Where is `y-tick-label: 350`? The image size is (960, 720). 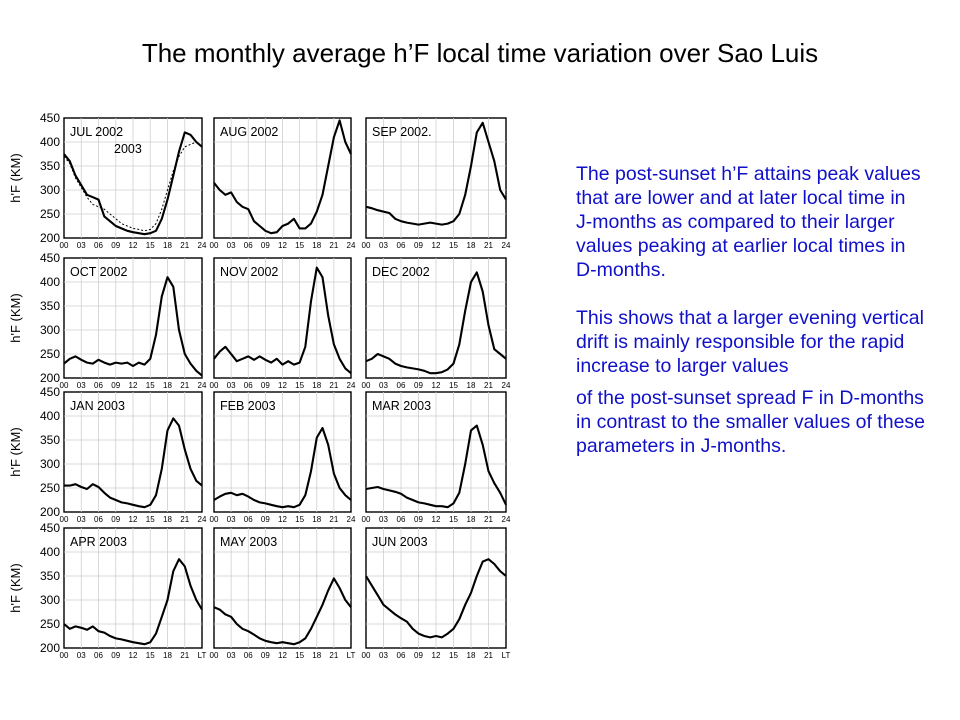
y-tick-label: 350 is located at coordinates (50, 166).